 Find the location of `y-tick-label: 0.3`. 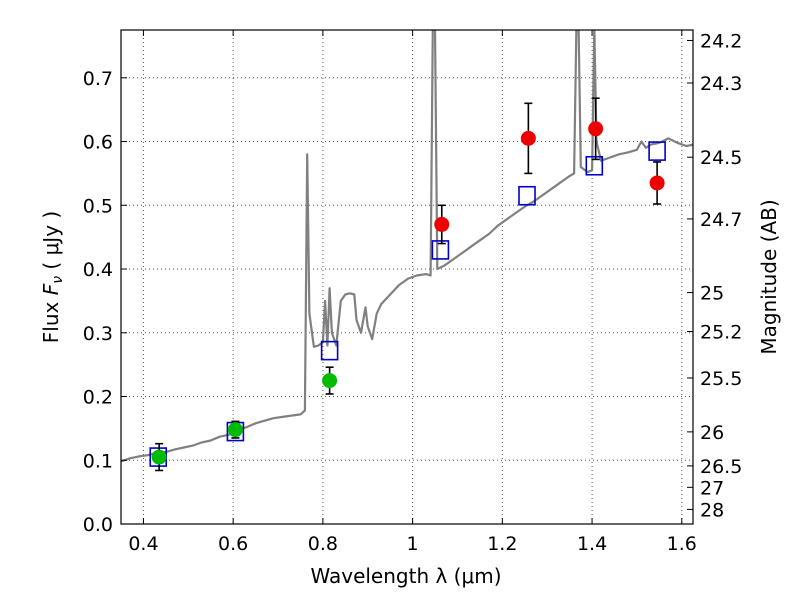

y-tick-label: 0.3 is located at coordinates (98, 334).